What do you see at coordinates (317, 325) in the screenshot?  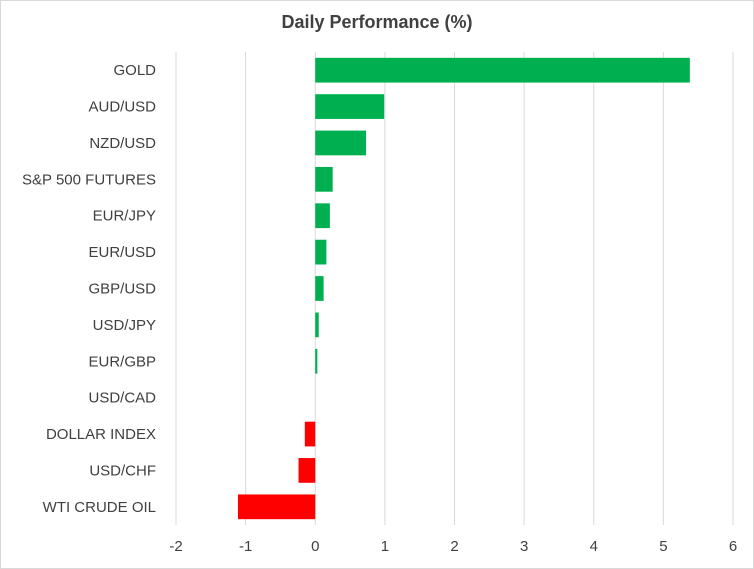 I see `bar-usd-jpy` at bounding box center [317, 325].